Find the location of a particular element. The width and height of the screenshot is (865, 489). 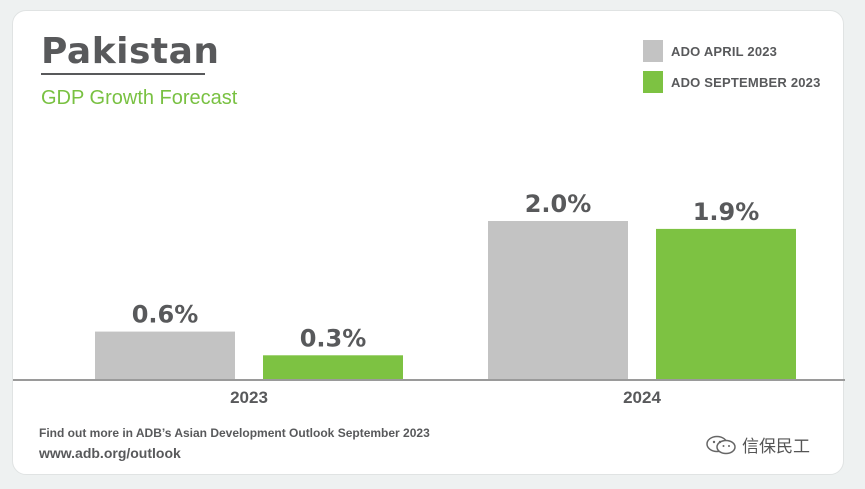

footer-url: www.adb.org/outlook is located at coordinates (110, 453).